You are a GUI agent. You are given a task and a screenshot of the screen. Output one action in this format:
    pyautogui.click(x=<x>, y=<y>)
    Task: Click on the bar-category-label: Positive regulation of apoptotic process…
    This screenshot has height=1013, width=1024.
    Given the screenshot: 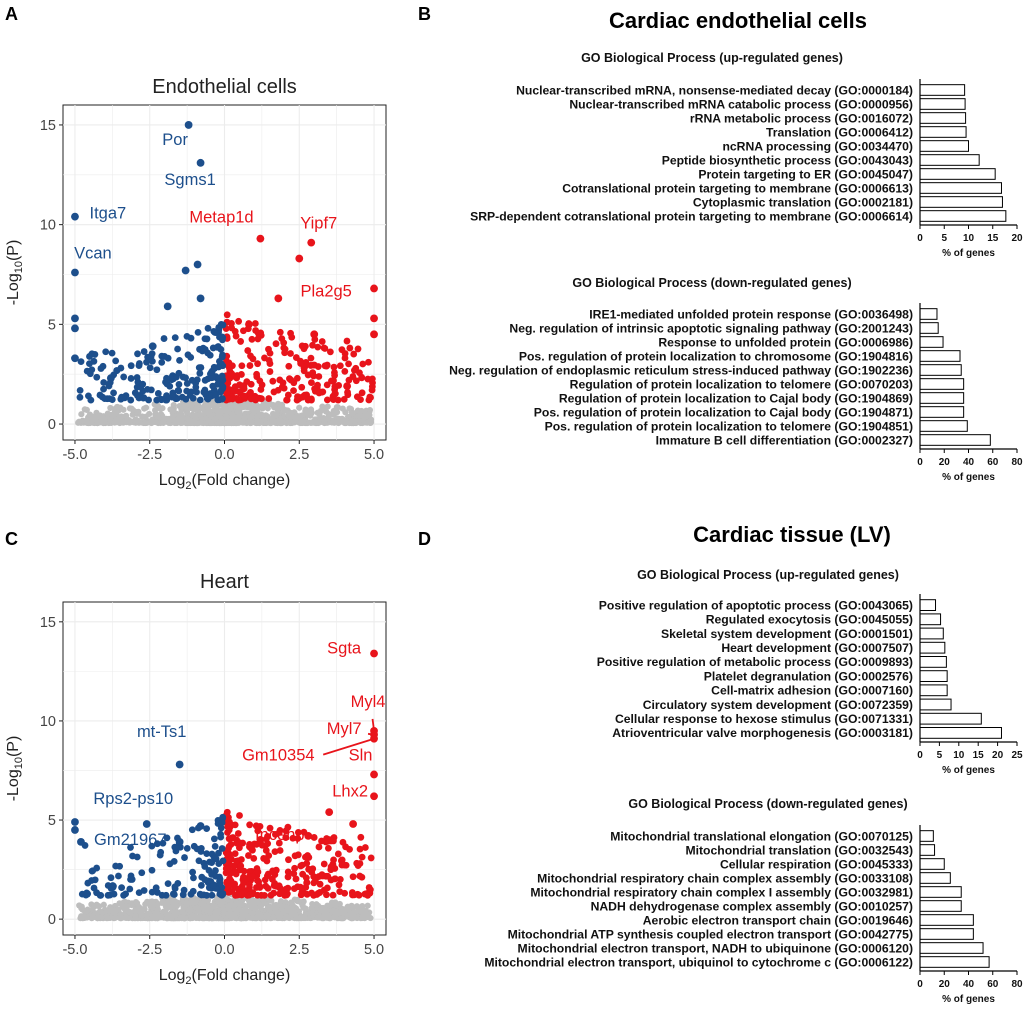 What is the action you would take?
    pyautogui.click(x=756, y=605)
    